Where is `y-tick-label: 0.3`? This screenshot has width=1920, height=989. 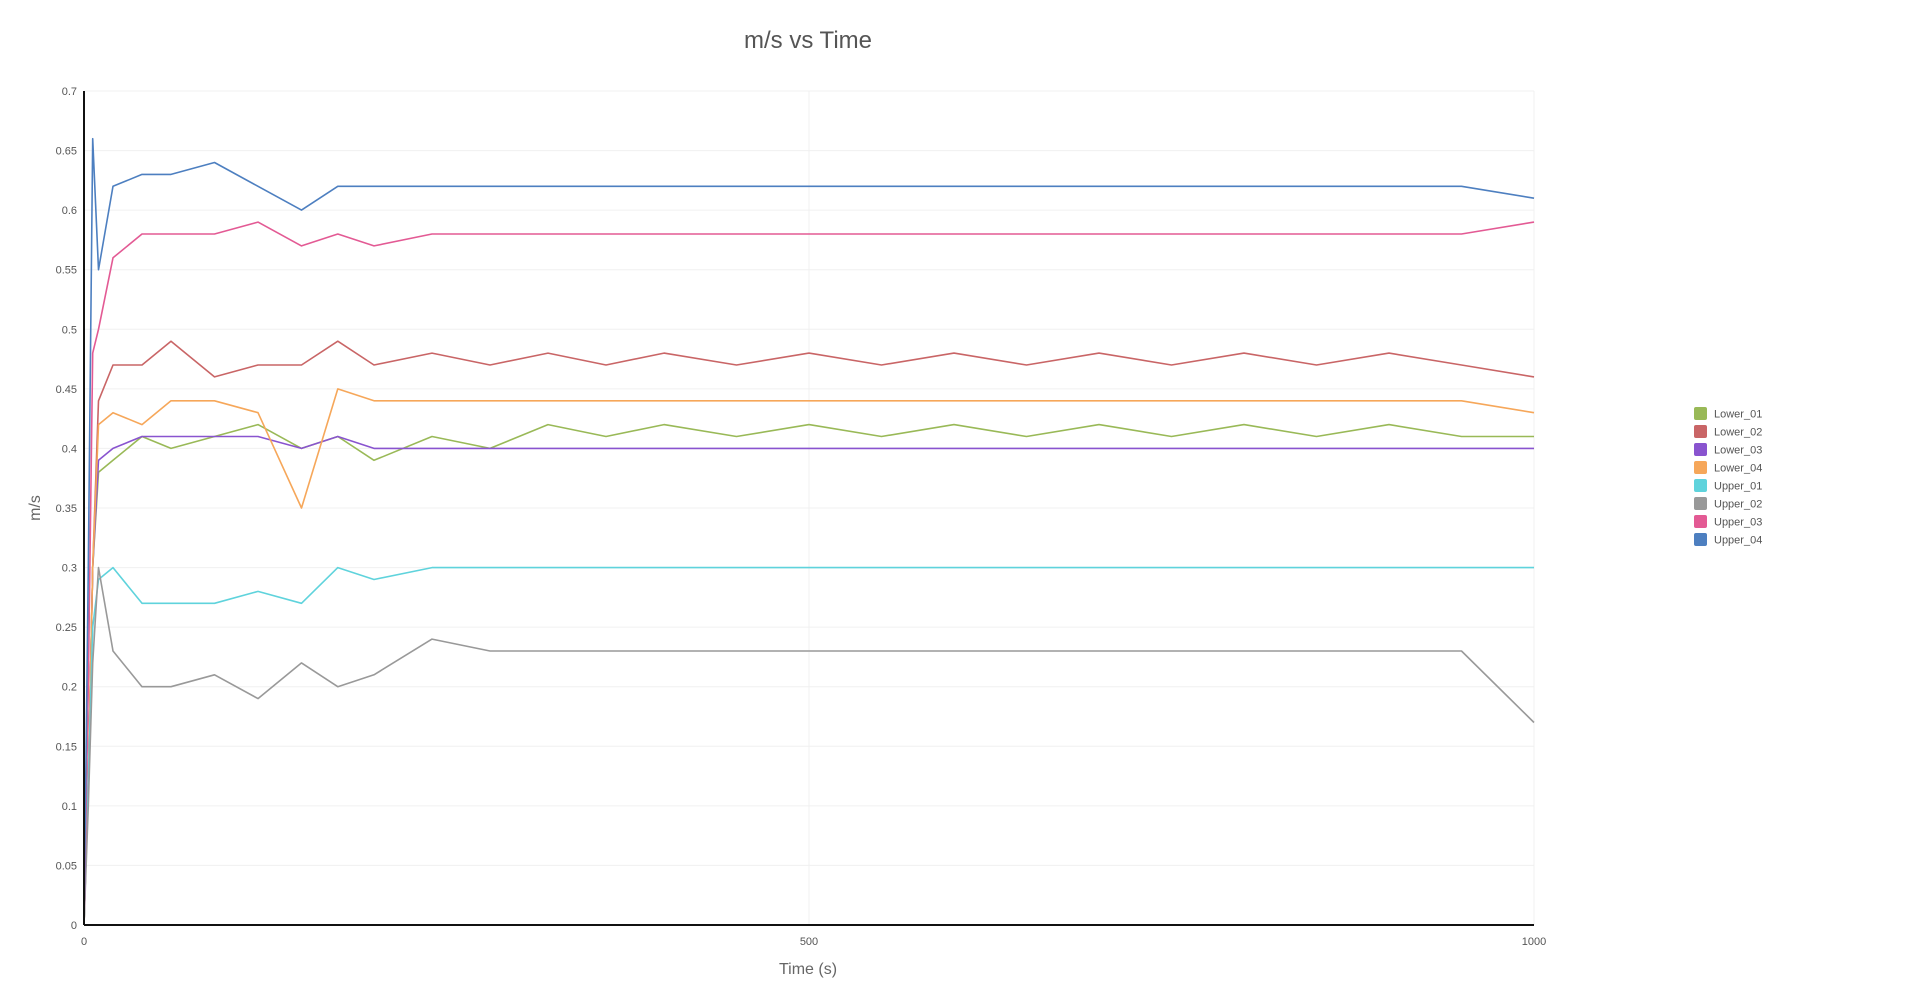 y-tick-label: 0.3 is located at coordinates (69, 569).